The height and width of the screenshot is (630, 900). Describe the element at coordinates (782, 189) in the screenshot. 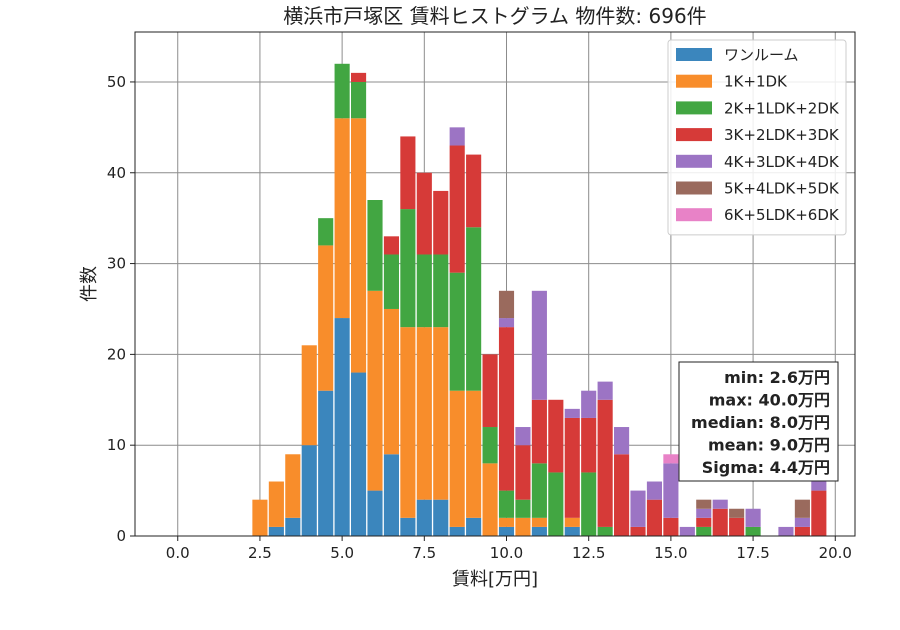

I see `legend-label: 5K+4LDK+5DK` at that location.